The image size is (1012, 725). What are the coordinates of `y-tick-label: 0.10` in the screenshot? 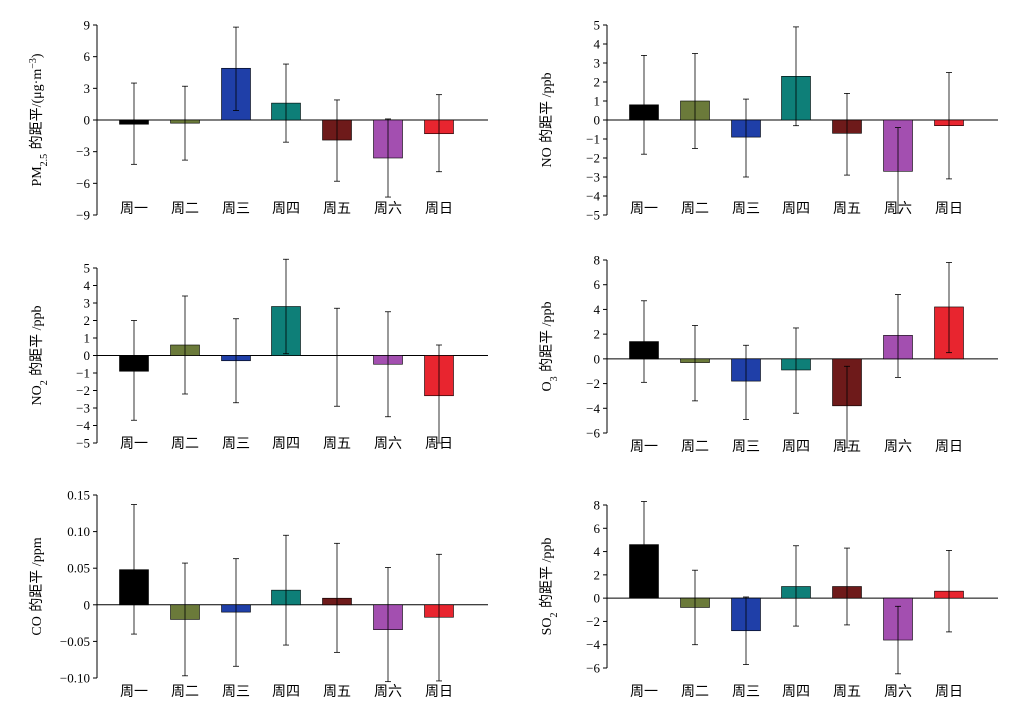 It's located at (78, 531).